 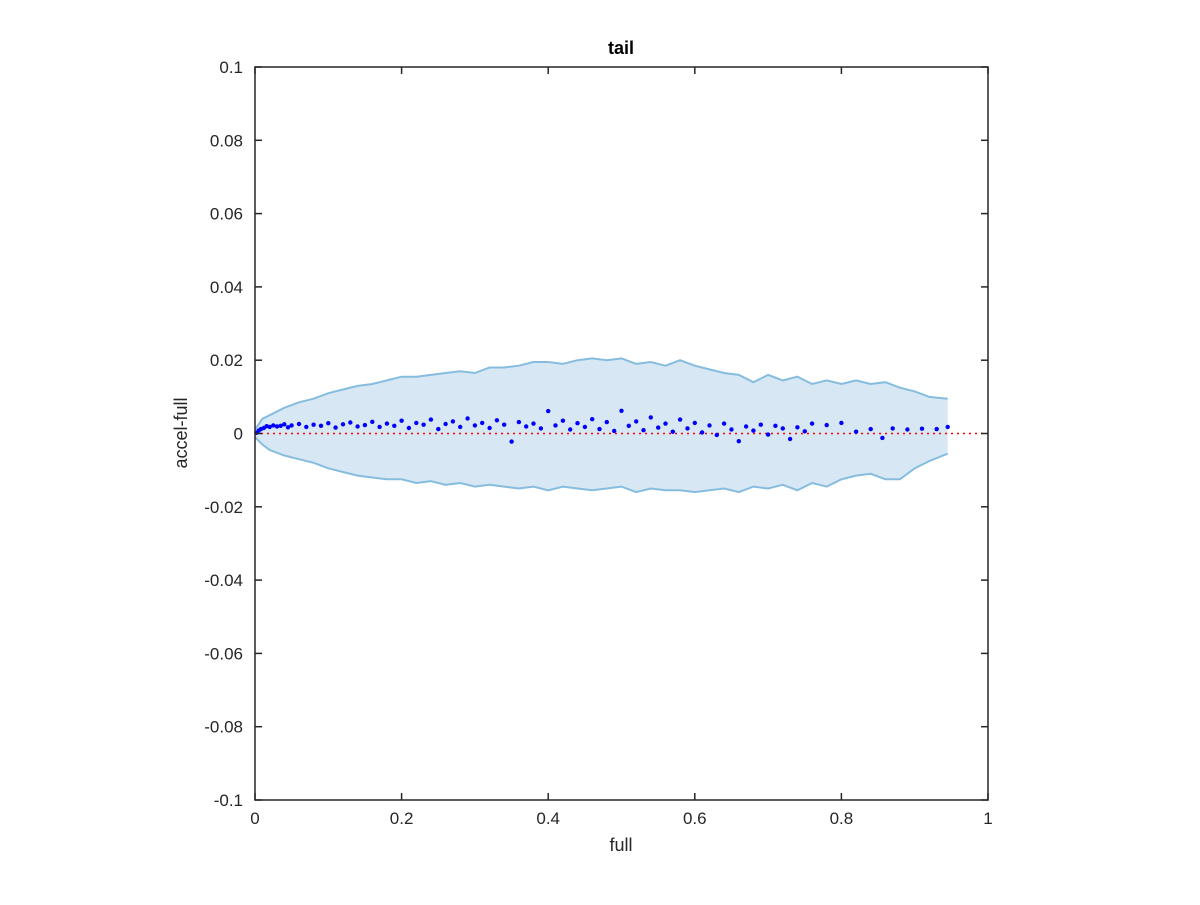 I want to click on y-tick-label: 0.06, so click(x=226, y=214).